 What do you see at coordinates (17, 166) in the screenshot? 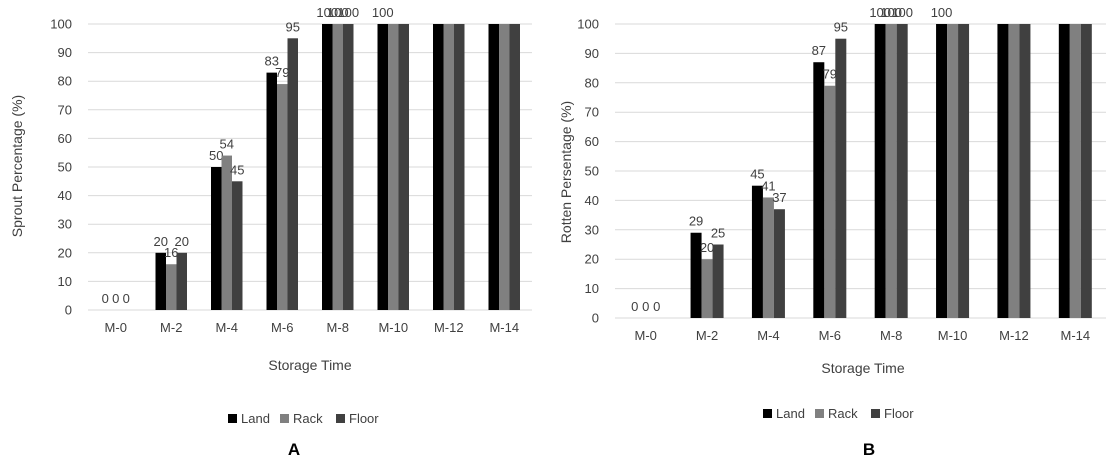
I see `y-axis-title: Sprout Percentage (%)` at bounding box center [17, 166].